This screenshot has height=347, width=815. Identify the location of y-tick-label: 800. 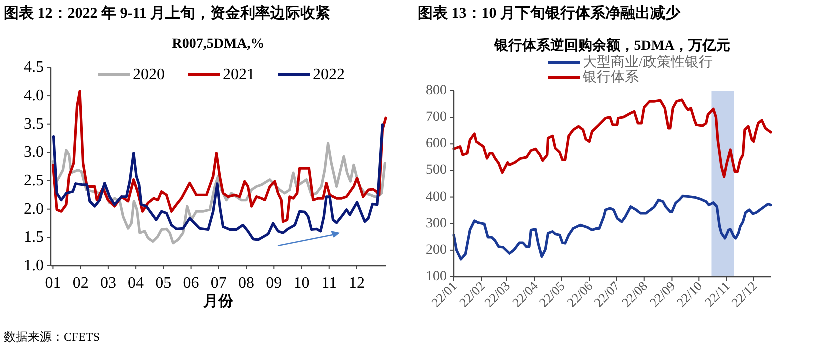
(436, 91).